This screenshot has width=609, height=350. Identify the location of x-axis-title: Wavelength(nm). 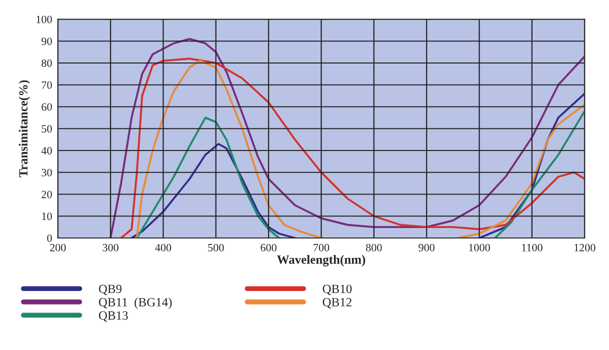
(321, 260).